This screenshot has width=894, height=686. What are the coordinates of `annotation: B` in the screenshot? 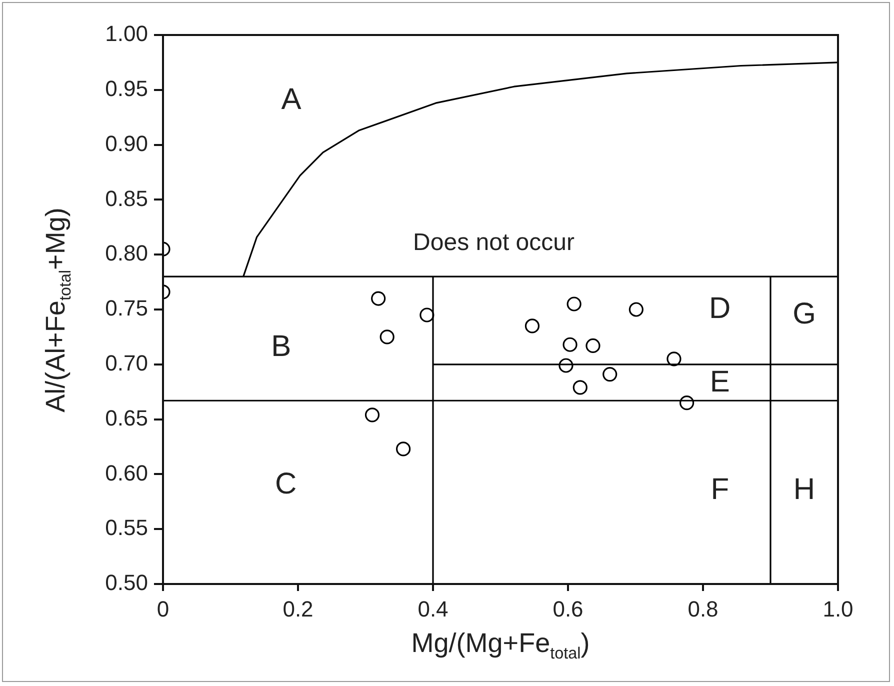 It's located at (281, 347).